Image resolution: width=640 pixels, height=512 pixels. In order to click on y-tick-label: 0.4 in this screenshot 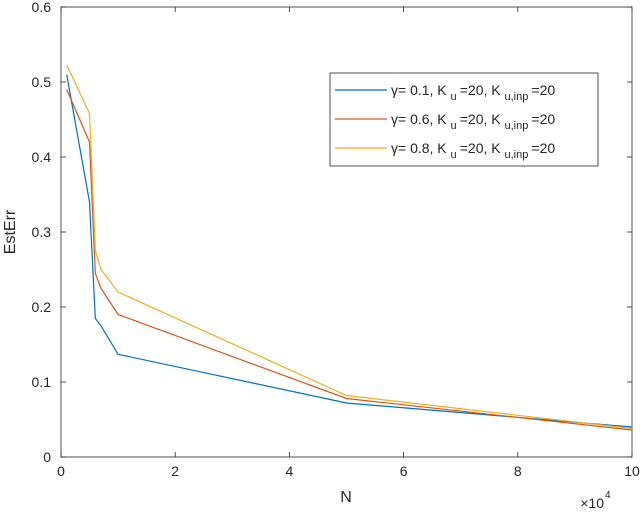, I will do `click(42, 157)`.